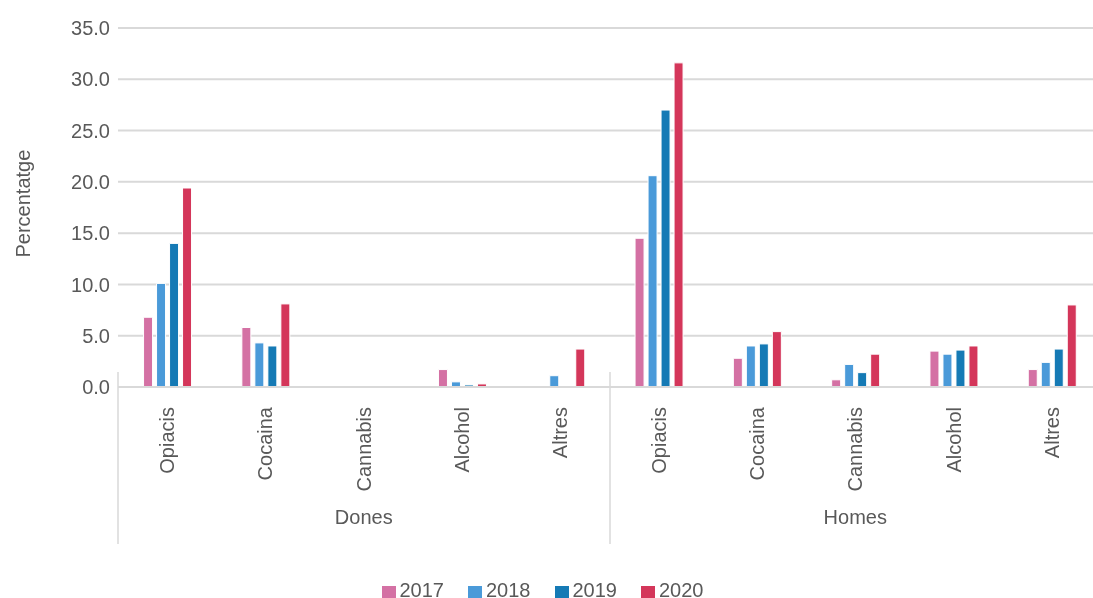 The image size is (1093, 598). Describe the element at coordinates (508, 588) in the screenshot. I see `legend-label: 2018` at that location.